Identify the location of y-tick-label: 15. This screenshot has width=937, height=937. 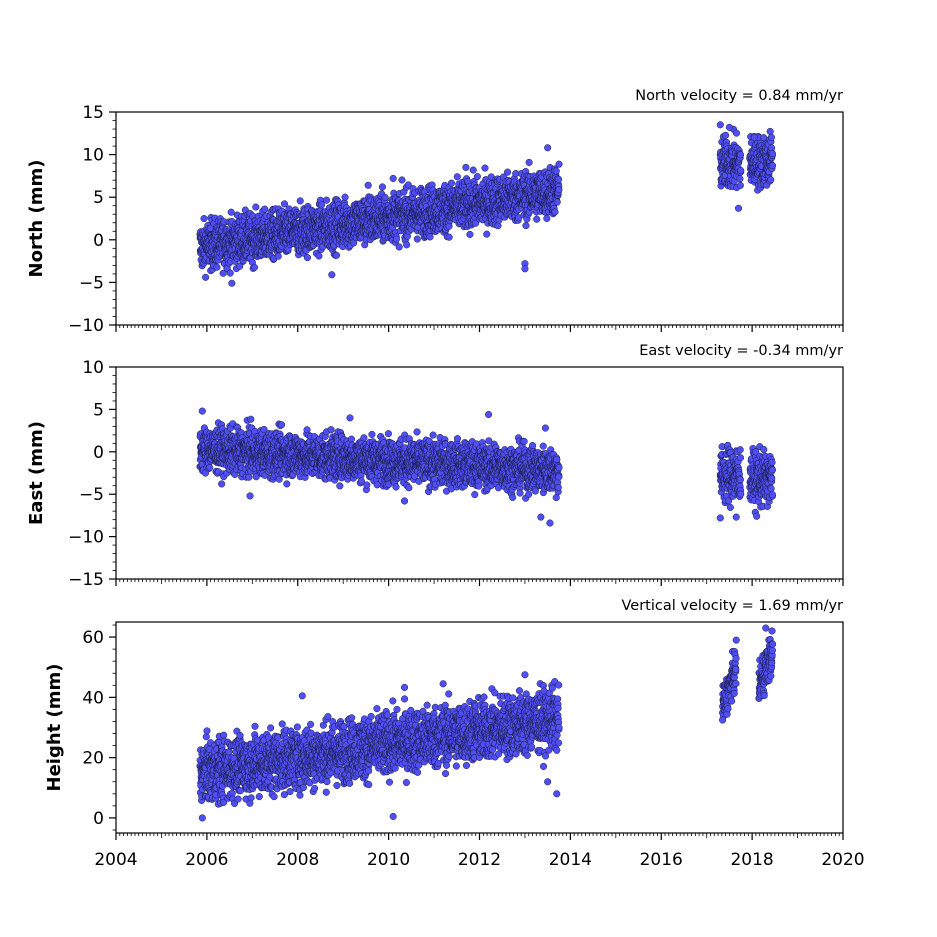
(93, 113).